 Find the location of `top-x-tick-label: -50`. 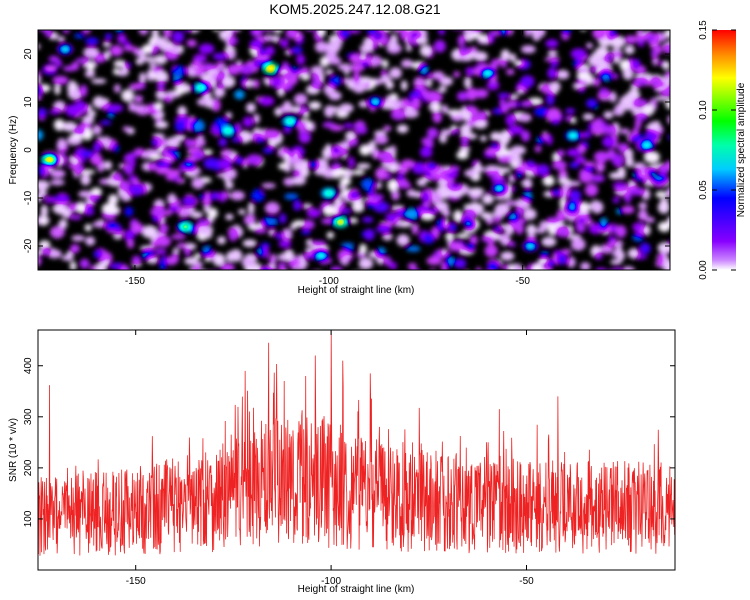

top-x-tick-label: -50 is located at coordinates (522, 281).